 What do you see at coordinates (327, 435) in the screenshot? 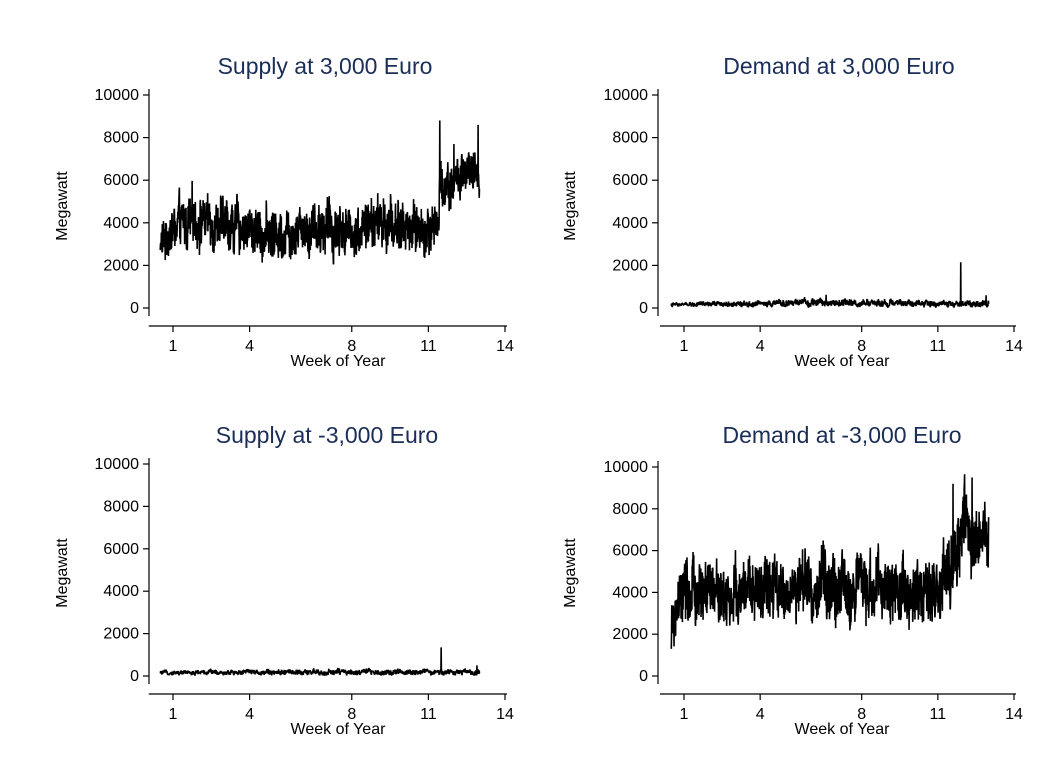
I see `panel-title: Supply at -3,000 Euro` at bounding box center [327, 435].